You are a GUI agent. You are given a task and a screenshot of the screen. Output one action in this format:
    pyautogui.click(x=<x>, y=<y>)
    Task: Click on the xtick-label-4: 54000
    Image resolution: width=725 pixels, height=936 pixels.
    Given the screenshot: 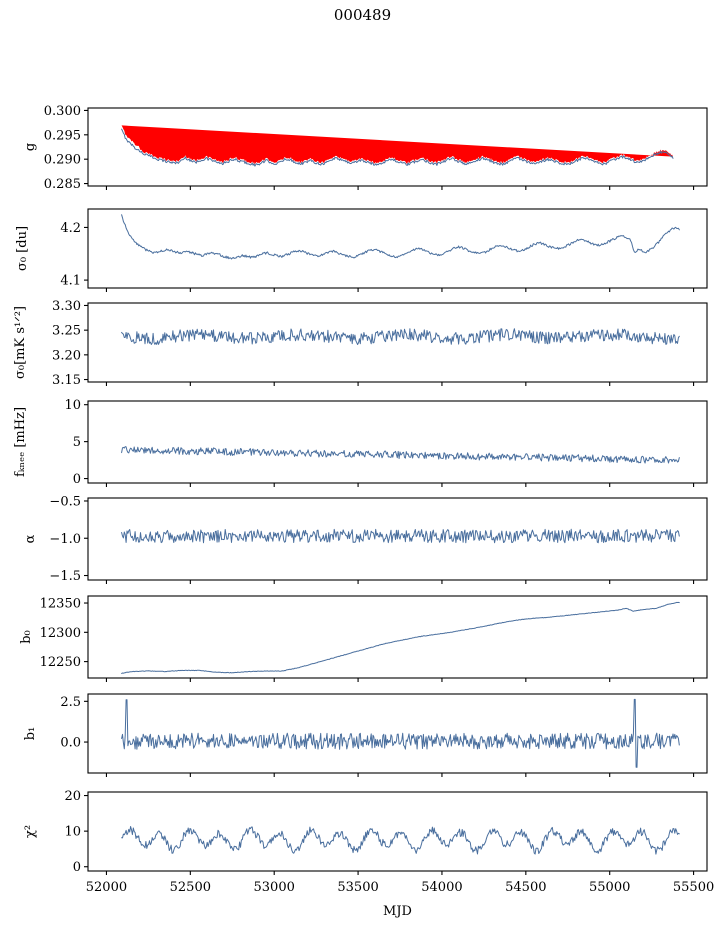 What is the action you would take?
    pyautogui.click(x=441, y=887)
    